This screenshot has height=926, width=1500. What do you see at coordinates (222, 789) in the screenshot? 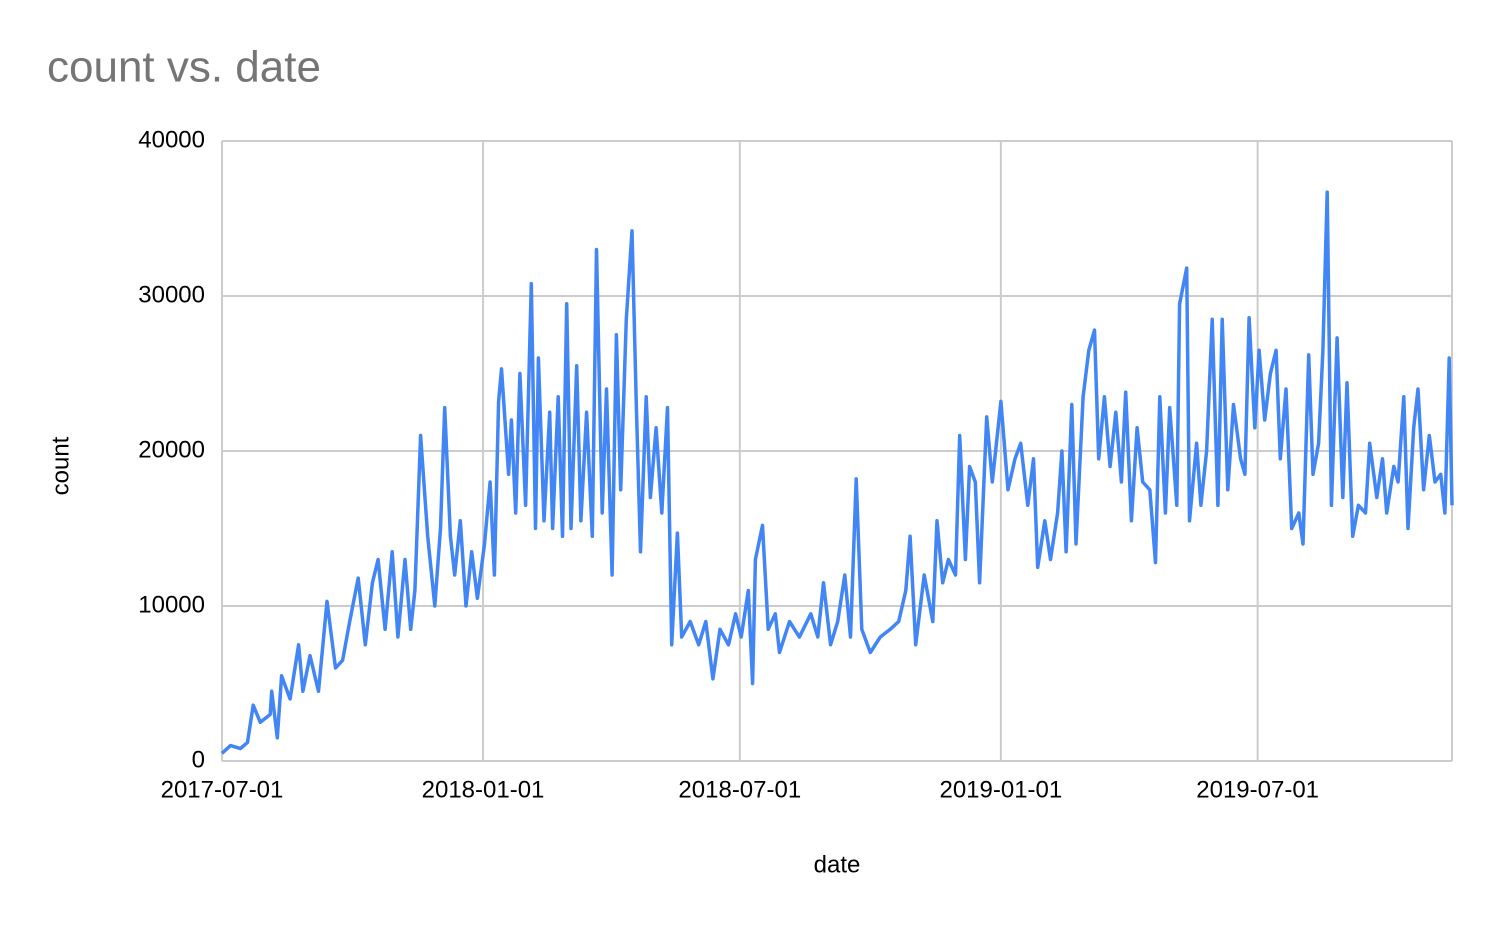
I see `x-tick-label: 2017-07-01` at bounding box center [222, 789].